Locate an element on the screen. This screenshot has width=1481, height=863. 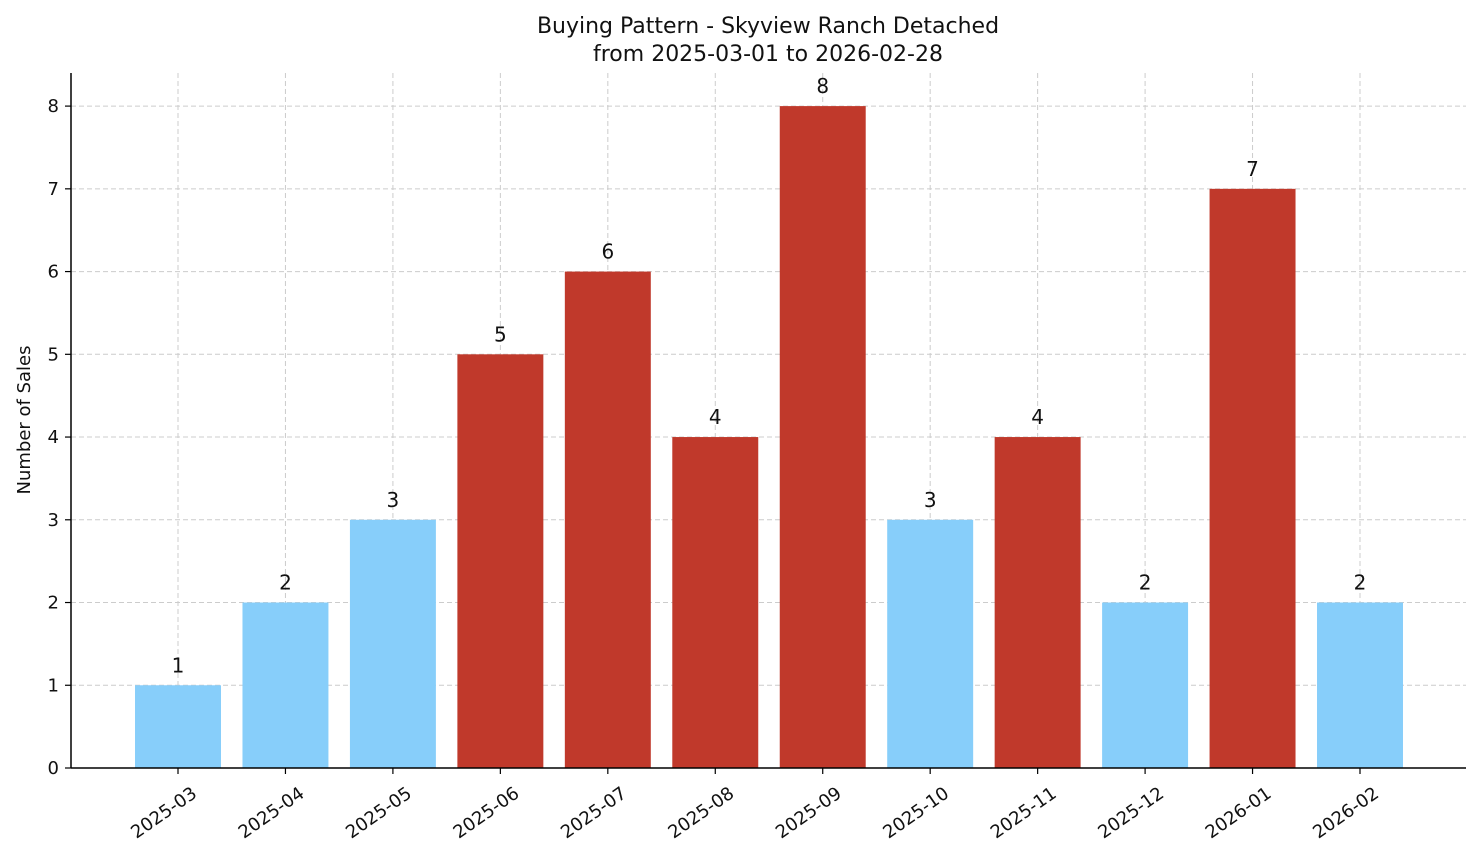
y-axis-label: Number of Sales is located at coordinates (24, 419).